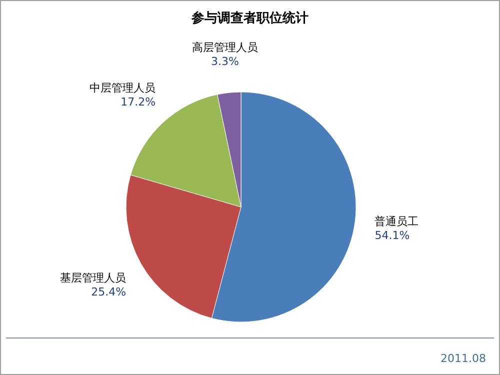  What do you see at coordinates (249, 18) in the screenshot?
I see `chart-title: 参与调查者职位统计` at bounding box center [249, 18].